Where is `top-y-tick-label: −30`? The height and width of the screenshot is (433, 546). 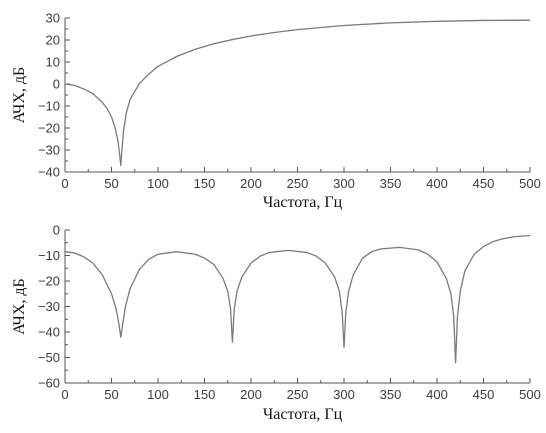
top-y-tick-label: −30 is located at coordinates (49, 150).